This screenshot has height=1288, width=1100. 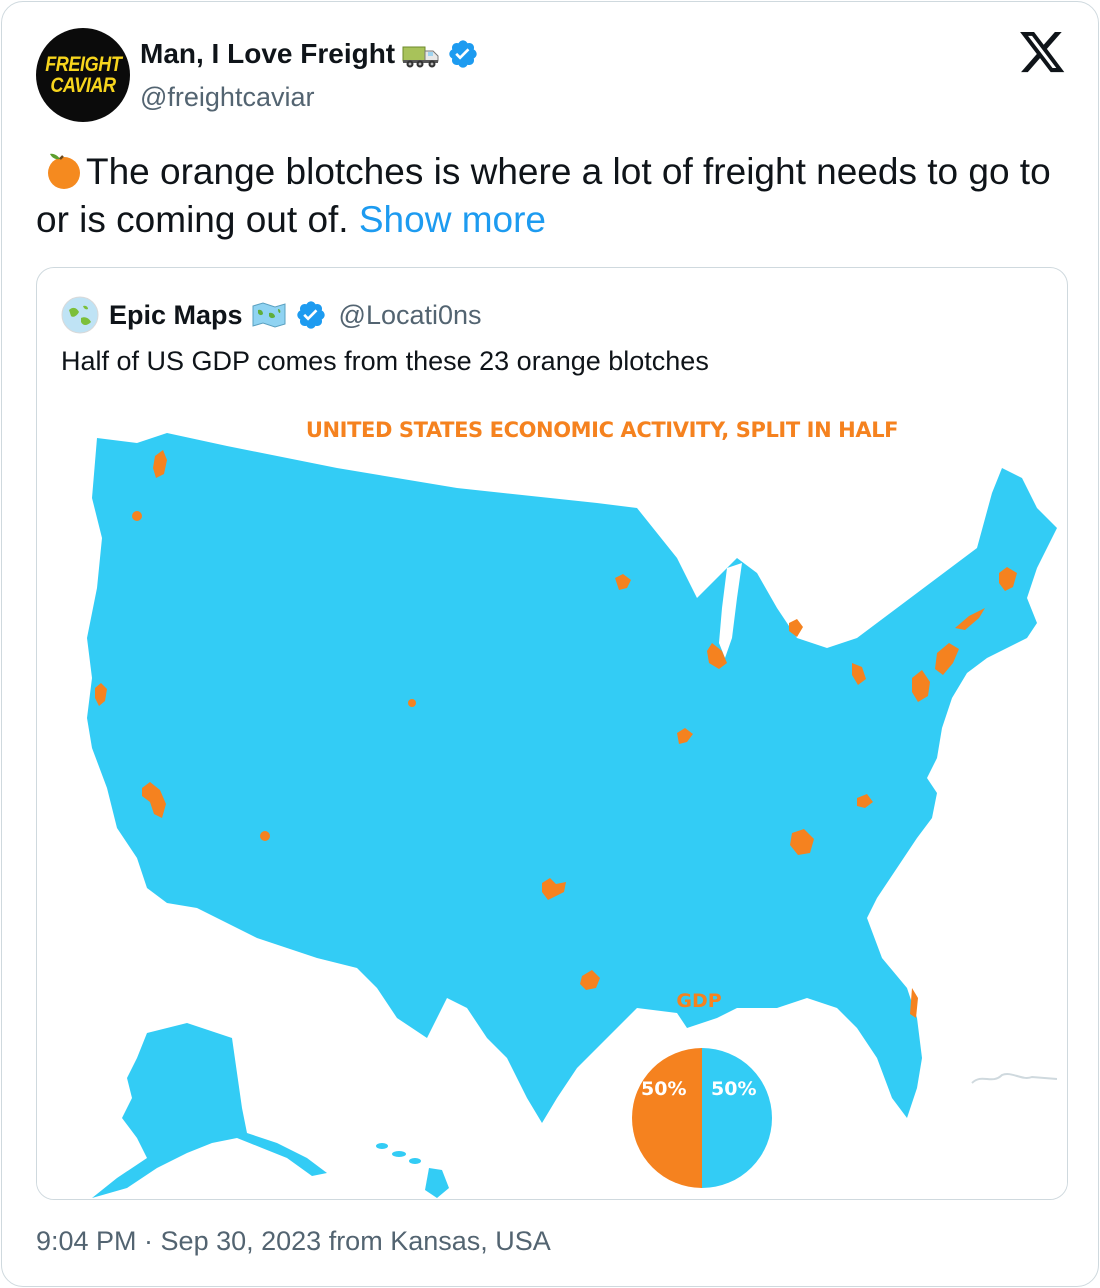 I want to click on author-avatar: FREIGHT CAVIAR, so click(x=83, y=75).